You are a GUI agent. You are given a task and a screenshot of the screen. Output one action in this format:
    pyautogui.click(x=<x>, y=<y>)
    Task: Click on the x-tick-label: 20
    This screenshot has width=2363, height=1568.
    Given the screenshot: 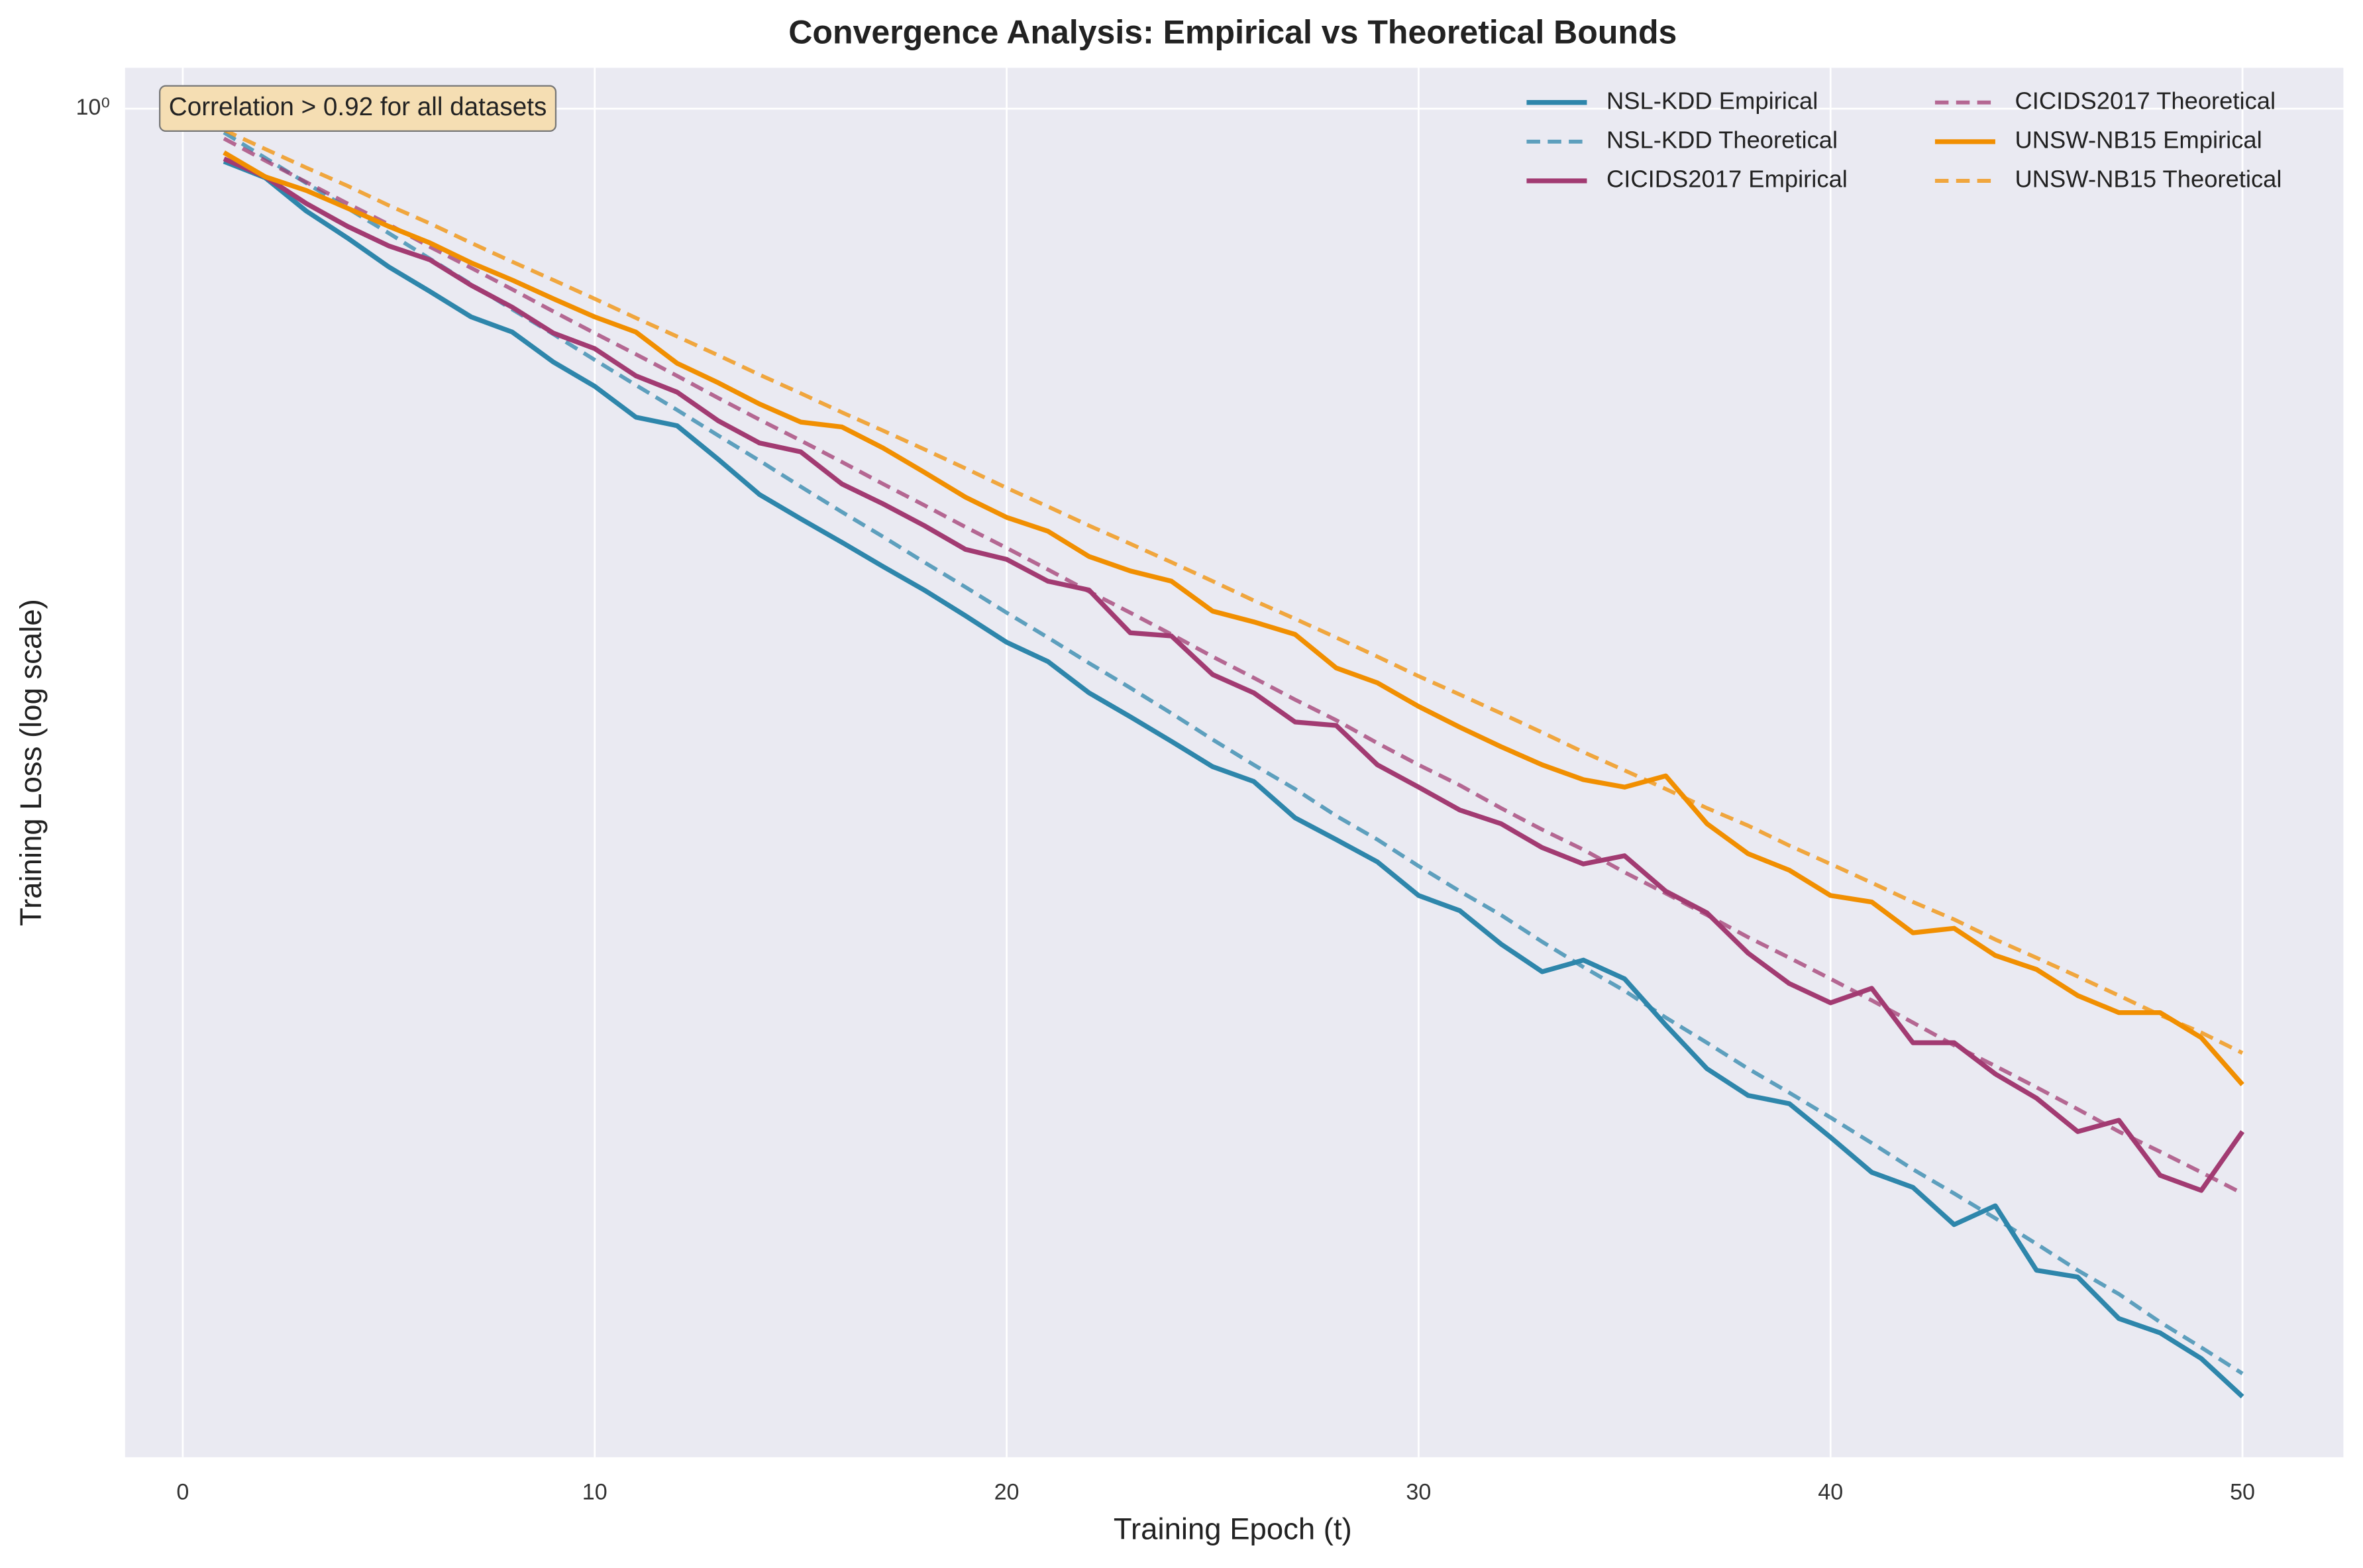 What is the action you would take?
    pyautogui.click(x=1007, y=1491)
    